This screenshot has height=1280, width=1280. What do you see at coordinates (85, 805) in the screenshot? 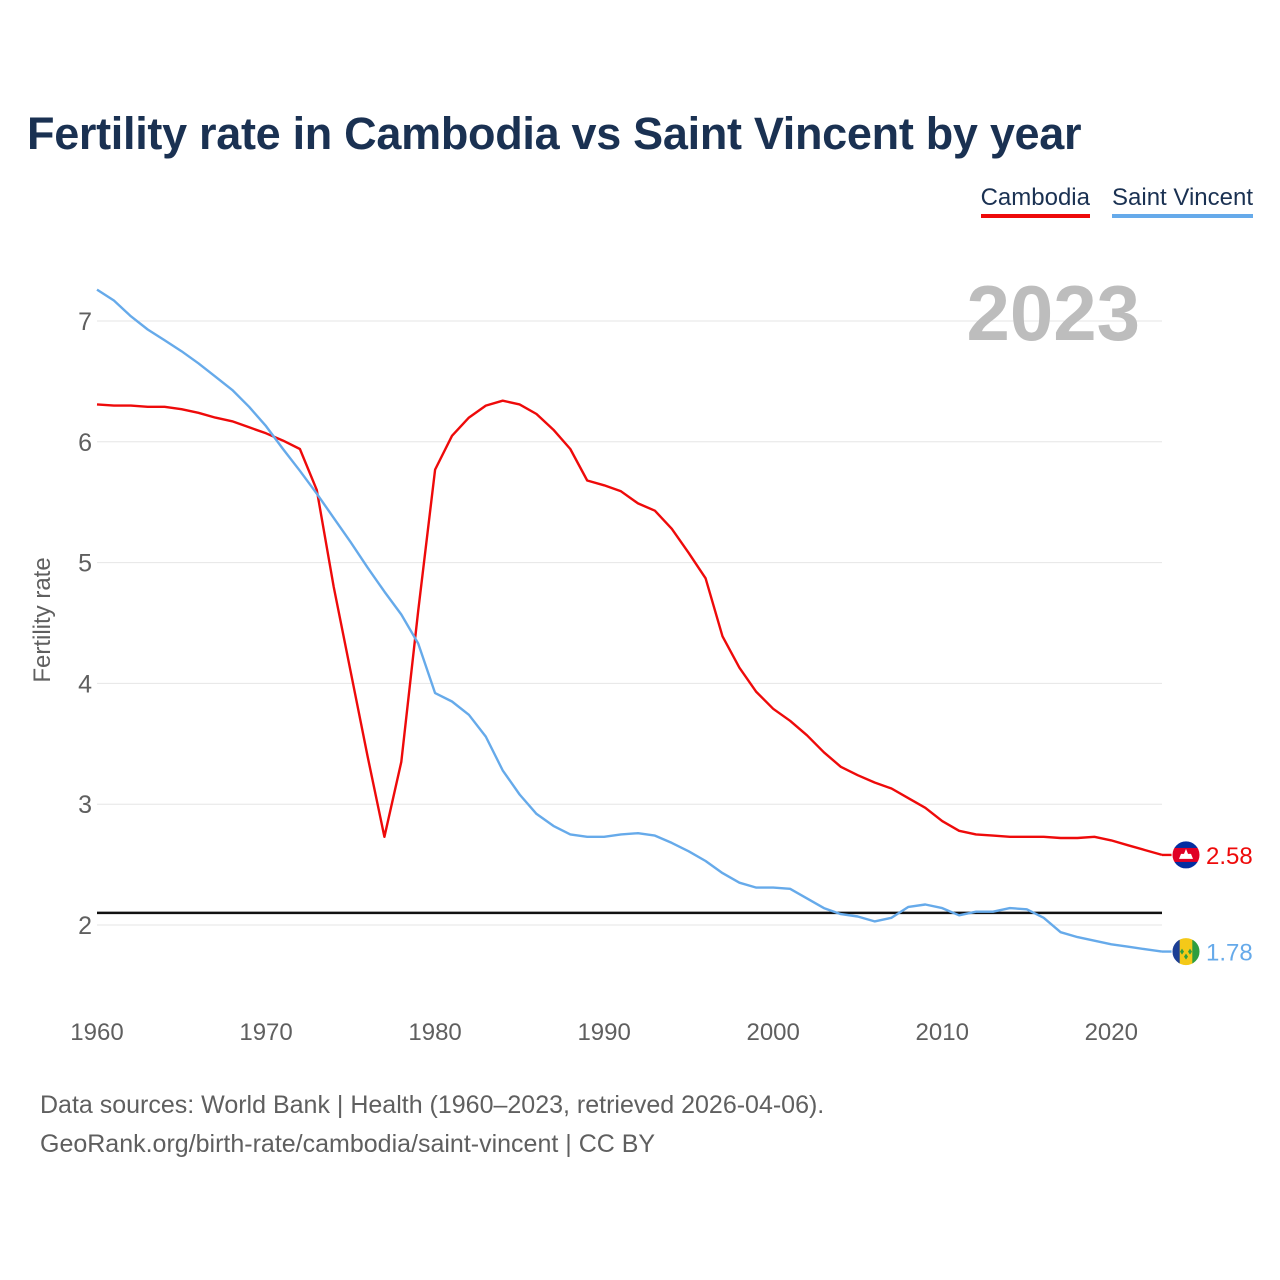
I see `y-tick-label: 3` at bounding box center [85, 805].